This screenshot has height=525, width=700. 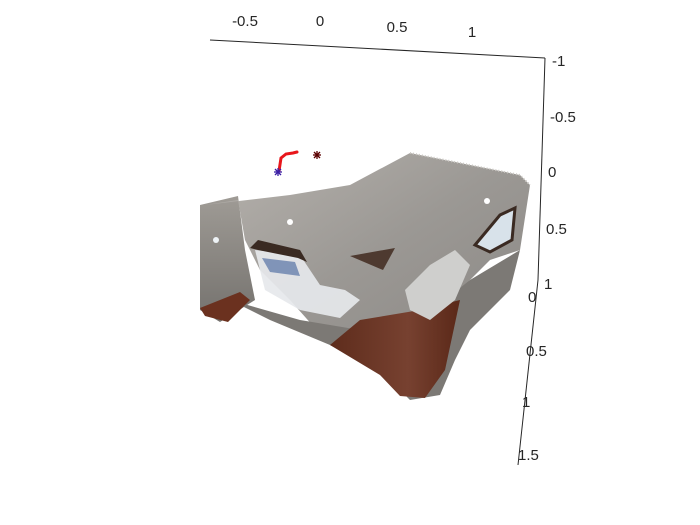 I want to click on cloud-dark-shape, so click(x=372, y=259).